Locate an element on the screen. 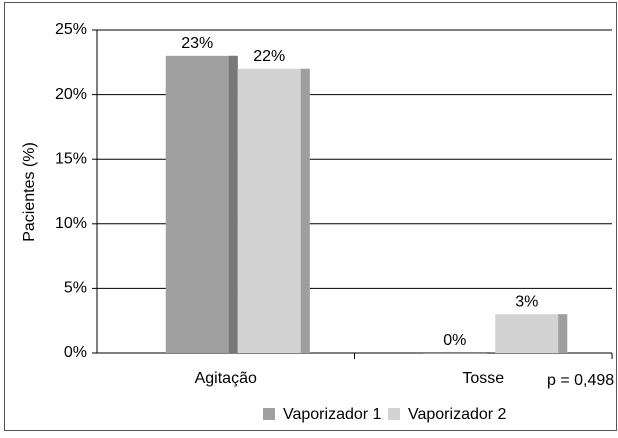 This screenshot has height=438, width=618. legend-label: Vaporizador 2 is located at coordinates (457, 414).